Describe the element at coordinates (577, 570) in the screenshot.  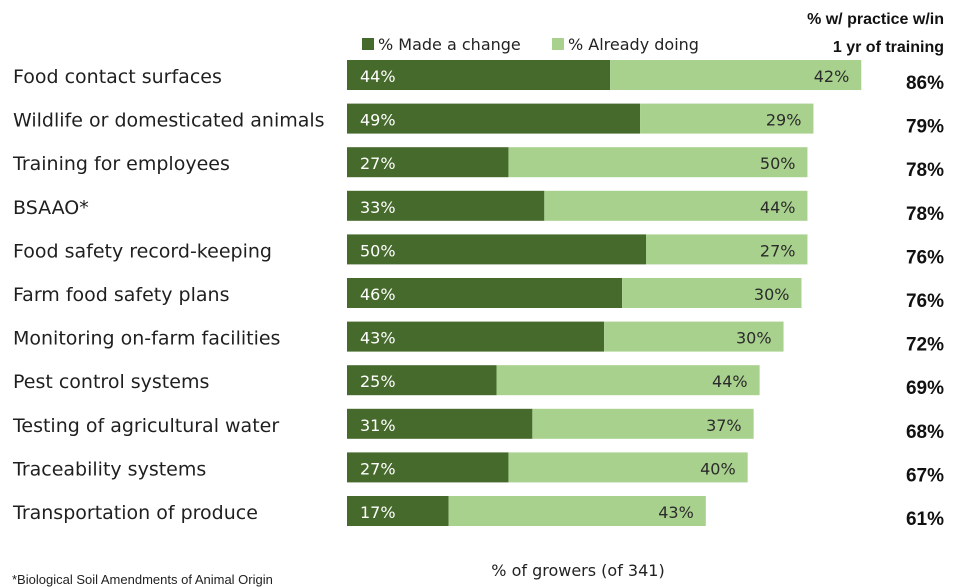
I see `x-axis-title: % of growers (of 341)` at that location.